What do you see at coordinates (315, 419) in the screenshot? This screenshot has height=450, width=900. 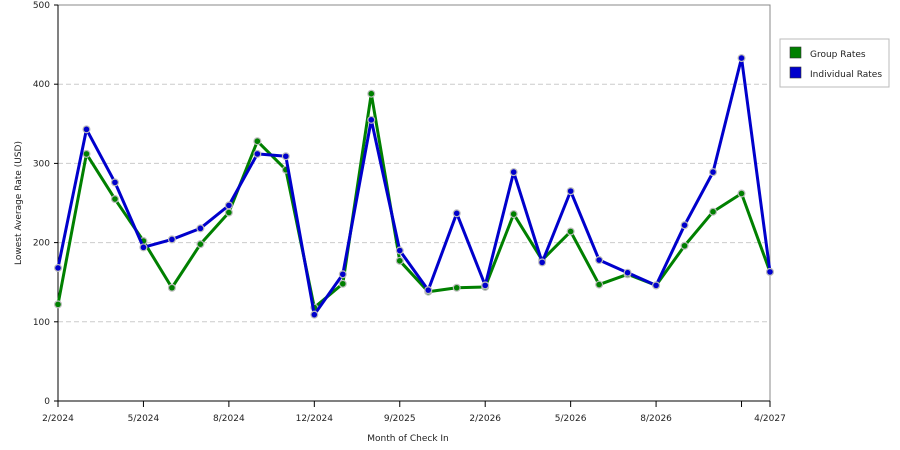 I see `x-tick-label: 12/2024` at bounding box center [315, 419].